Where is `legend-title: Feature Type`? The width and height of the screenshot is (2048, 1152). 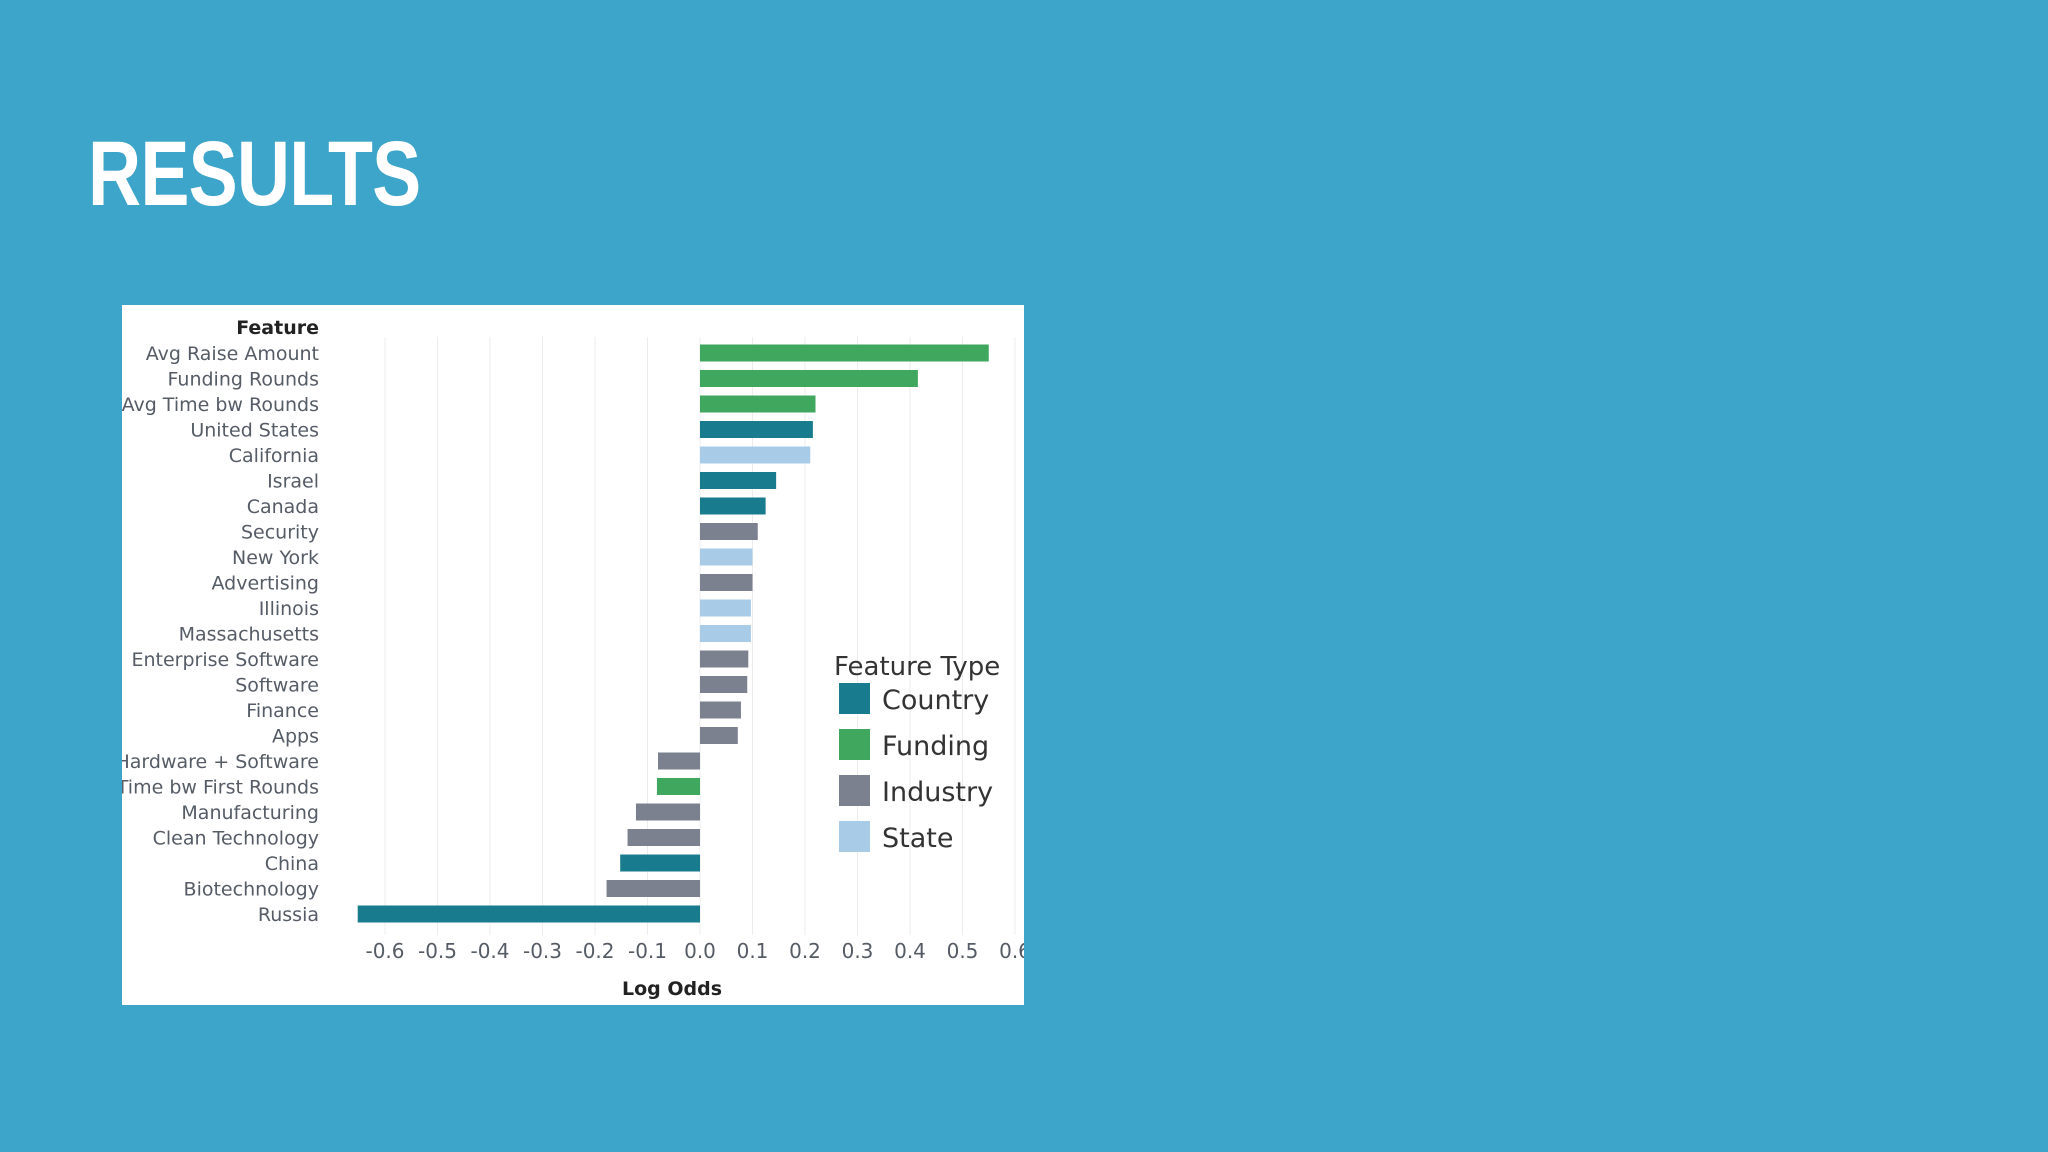
legend-title: Feature Type is located at coordinates (917, 667).